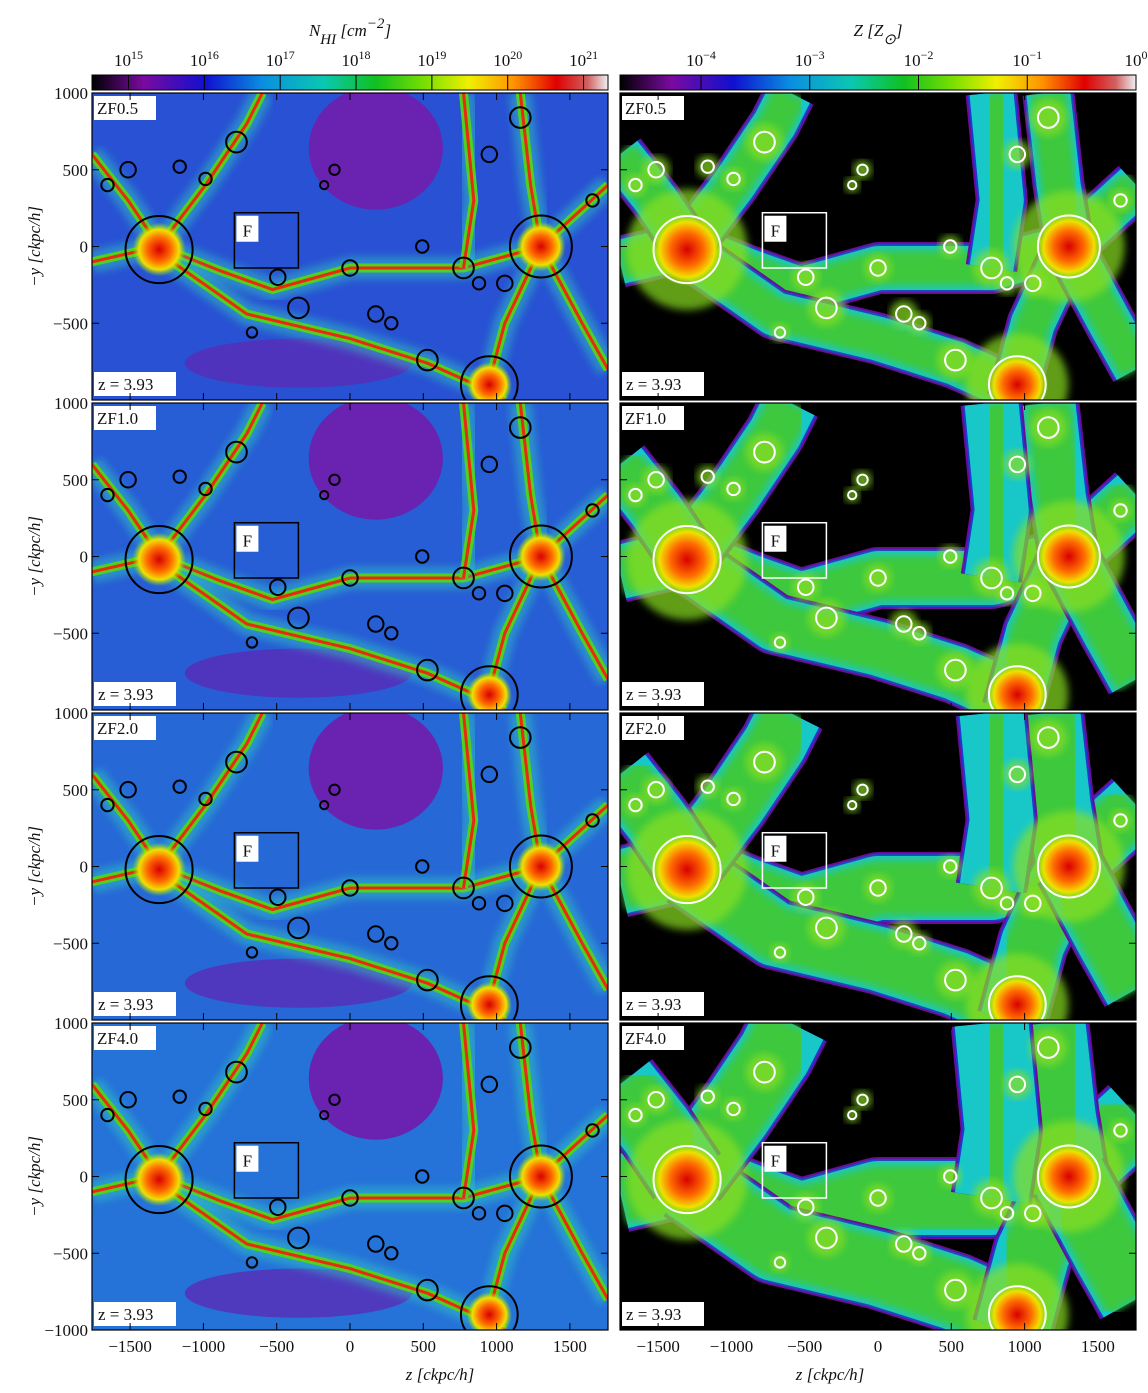 The width and height of the screenshot is (1148, 1393). What do you see at coordinates (1025, 1346) in the screenshot?
I see `x-tick-label: 1000` at bounding box center [1025, 1346].